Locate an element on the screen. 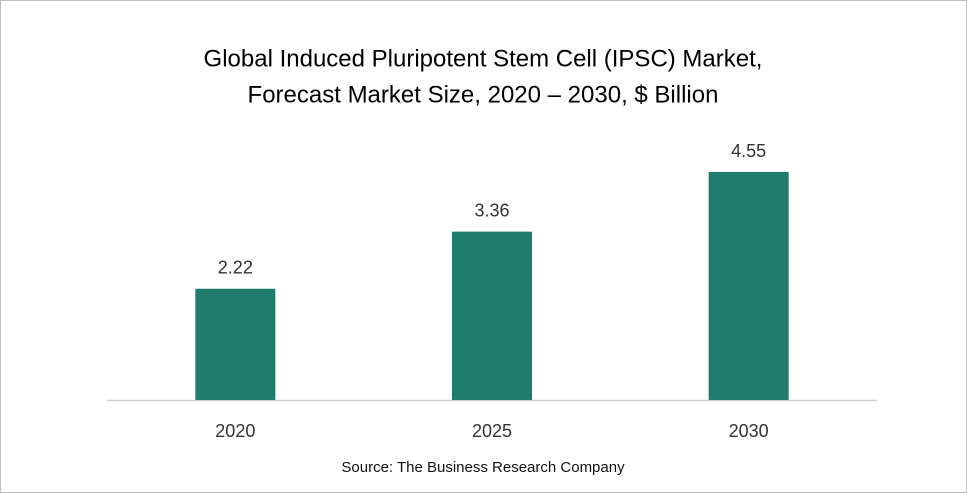 Image resolution: width=967 pixels, height=493 pixels. value-label: 3.36 is located at coordinates (491, 210).